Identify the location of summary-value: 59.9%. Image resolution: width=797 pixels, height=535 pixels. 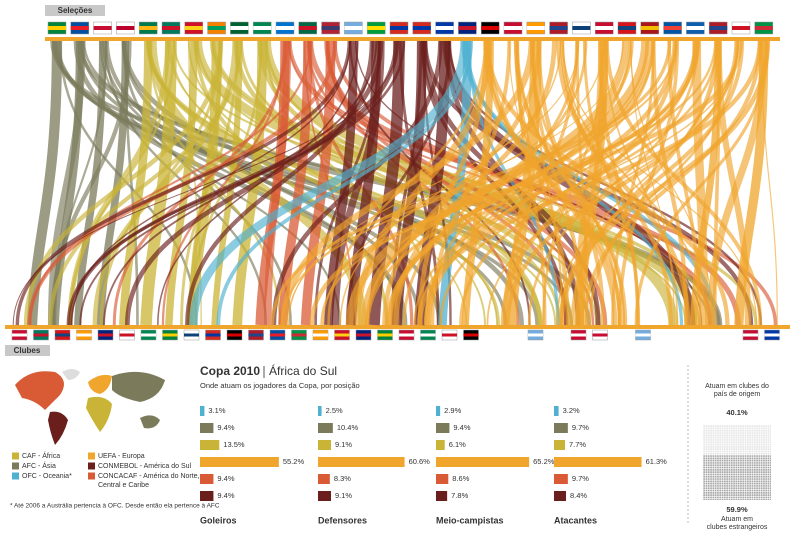
(737, 509).